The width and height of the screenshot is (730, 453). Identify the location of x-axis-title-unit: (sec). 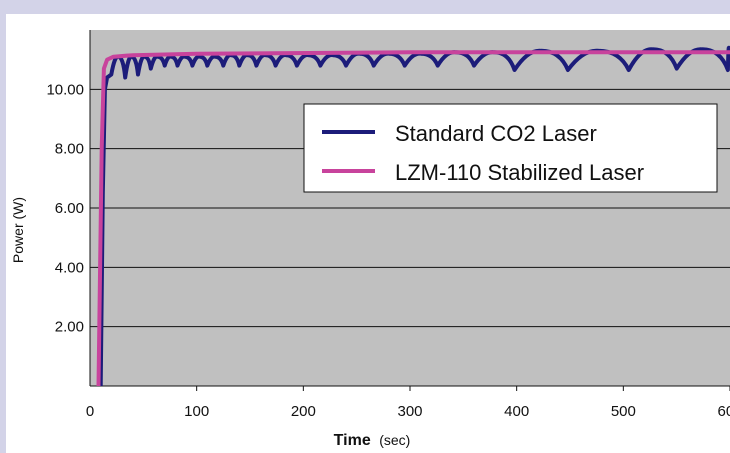
(394, 440).